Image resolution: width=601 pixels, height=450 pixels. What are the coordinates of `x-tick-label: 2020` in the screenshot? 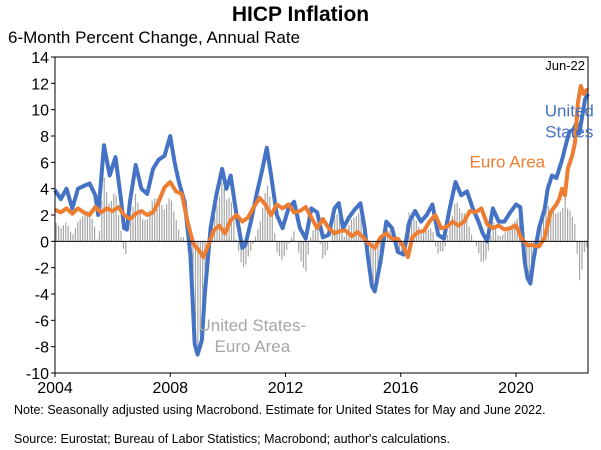 It's located at (516, 388).